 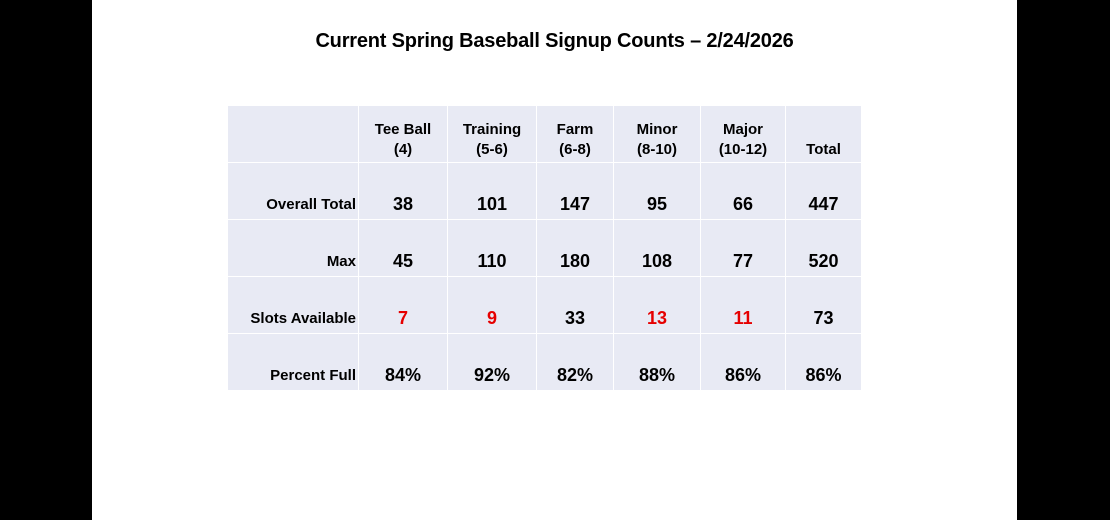 I want to click on table-cell: 84%, so click(x=403, y=362).